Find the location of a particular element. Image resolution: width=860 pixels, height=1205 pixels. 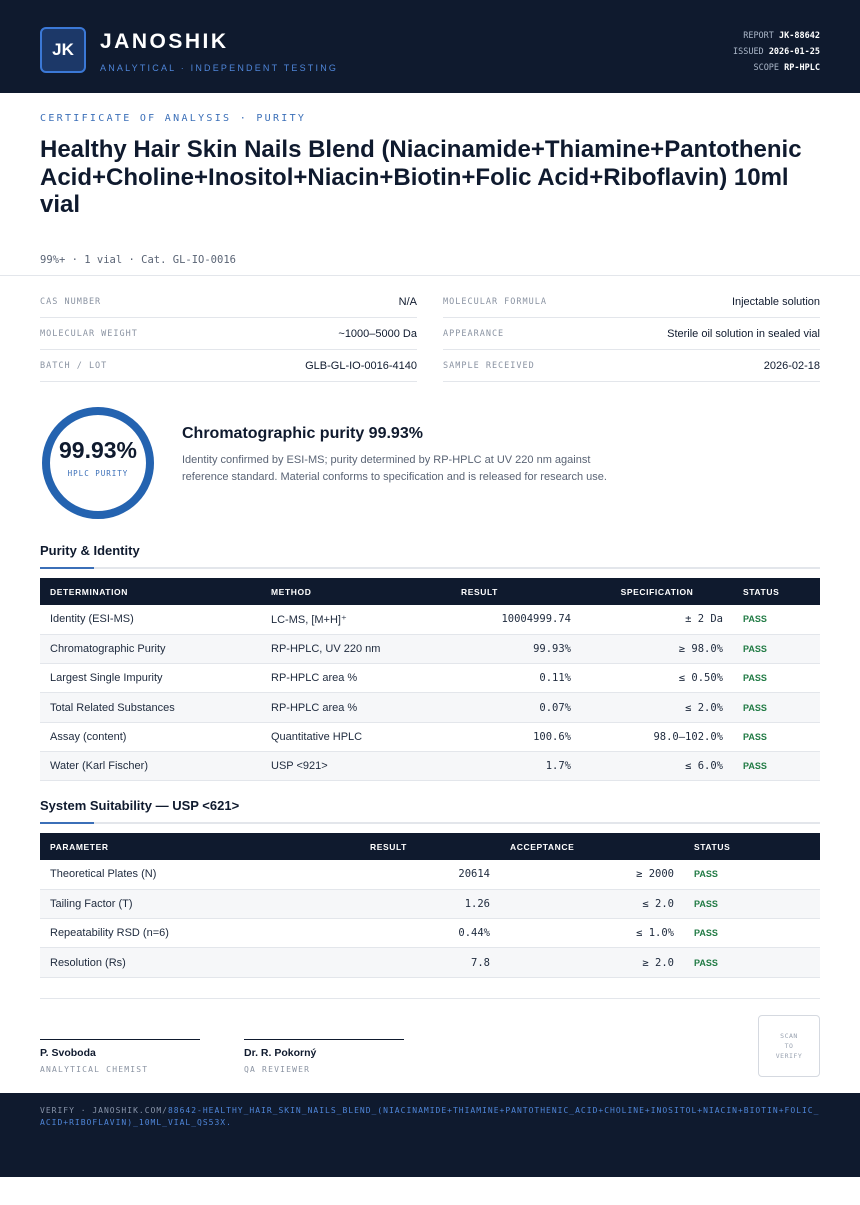

logo: JK is located at coordinates (63, 50).